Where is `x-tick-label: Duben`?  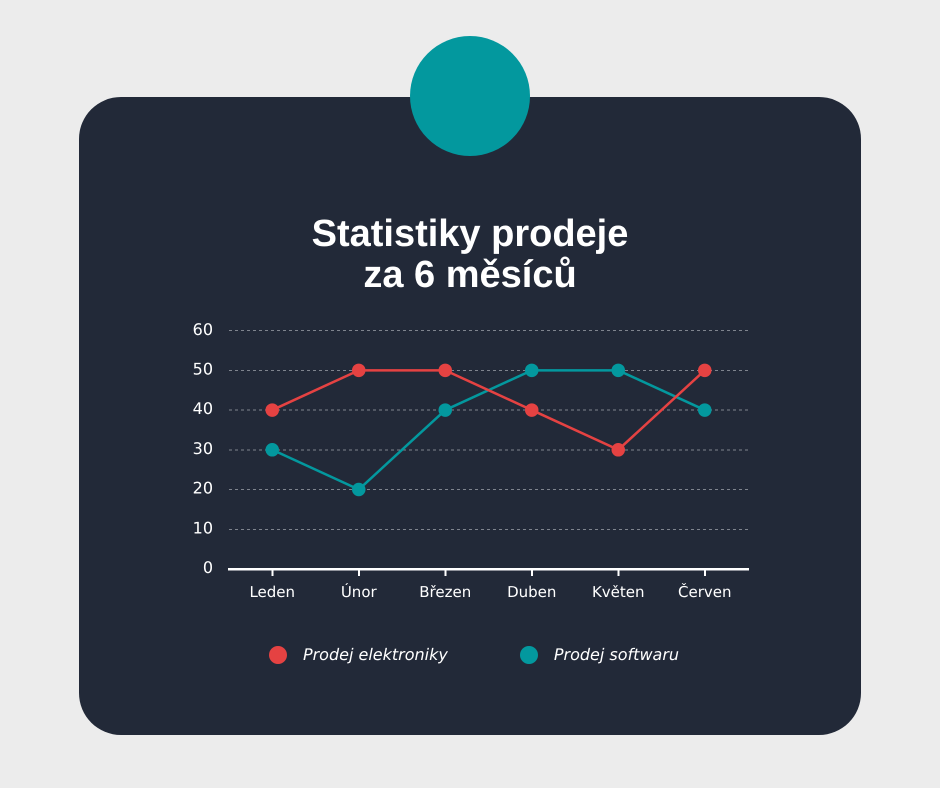
x-tick-label: Duben is located at coordinates (531, 591).